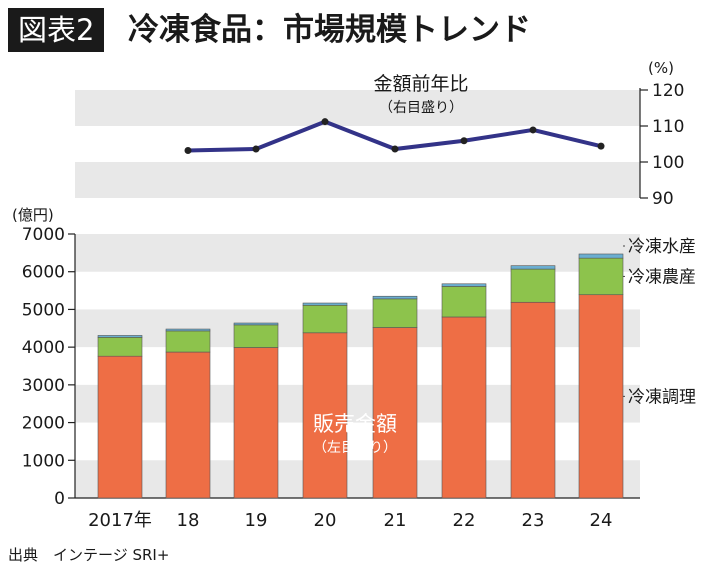 This screenshot has width=720, height=569. I want to click on line-chart-bands, so click(357, 144).